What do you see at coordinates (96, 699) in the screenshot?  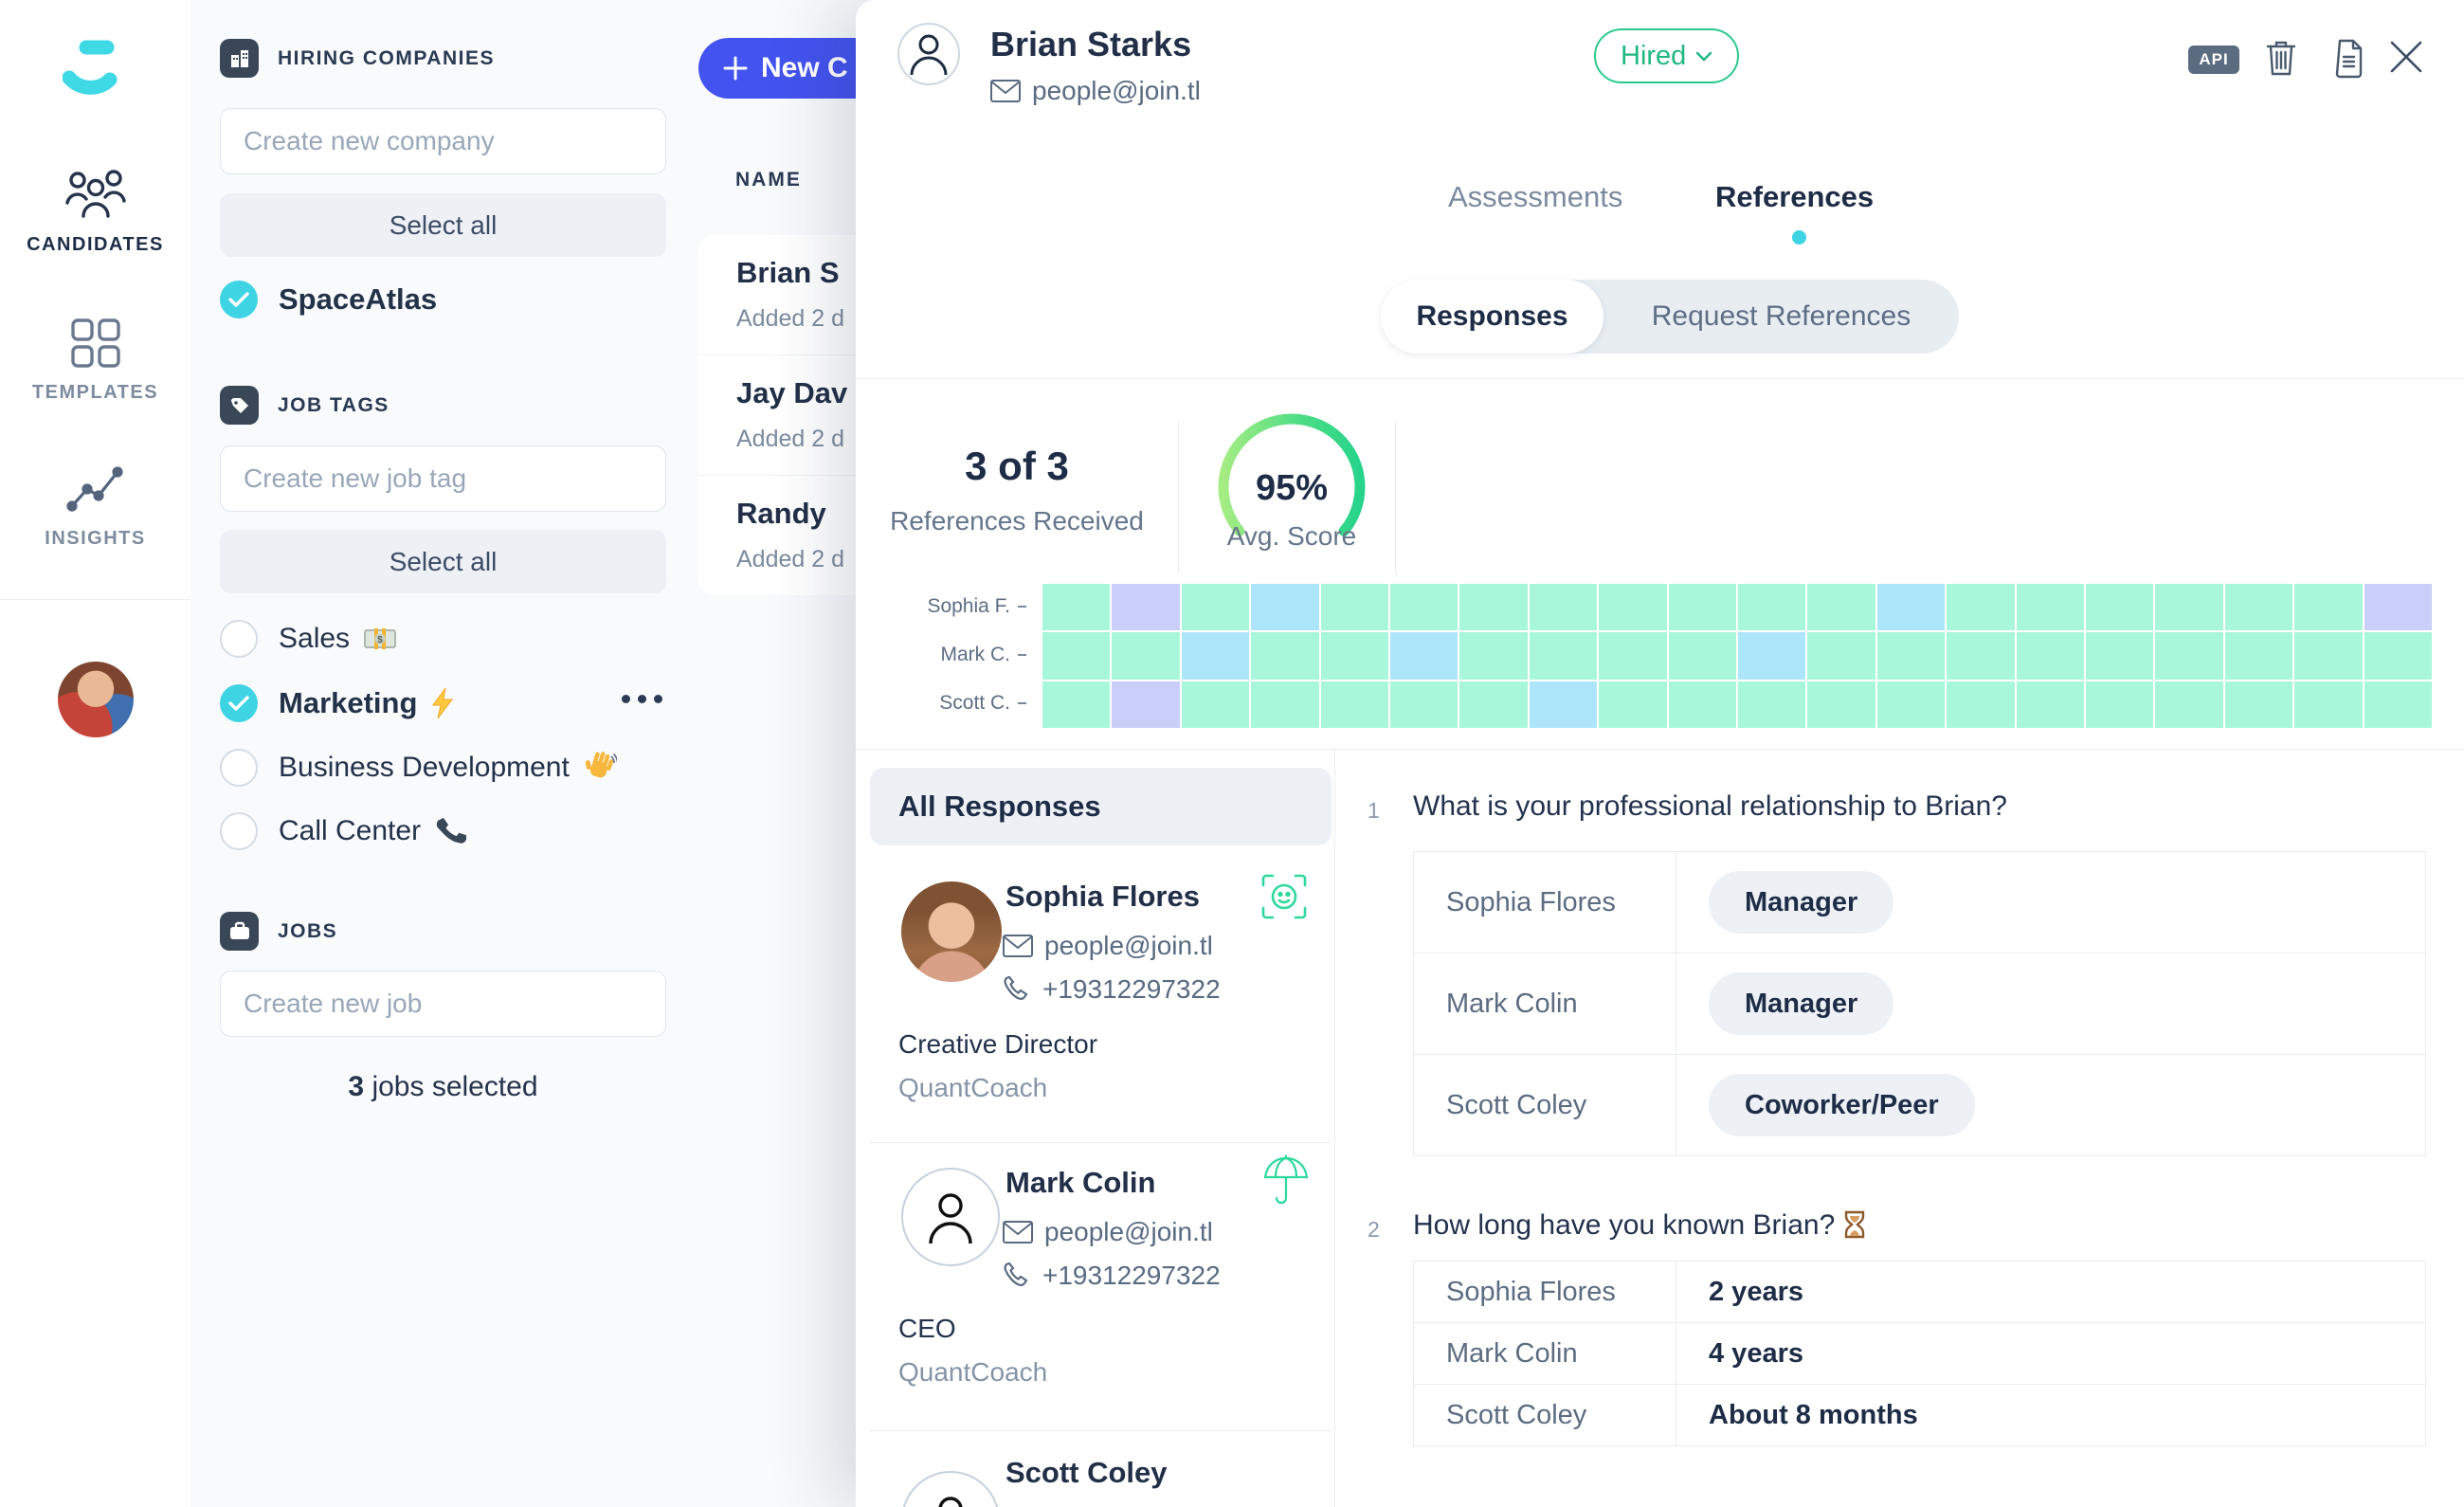 I see `user-avatar` at bounding box center [96, 699].